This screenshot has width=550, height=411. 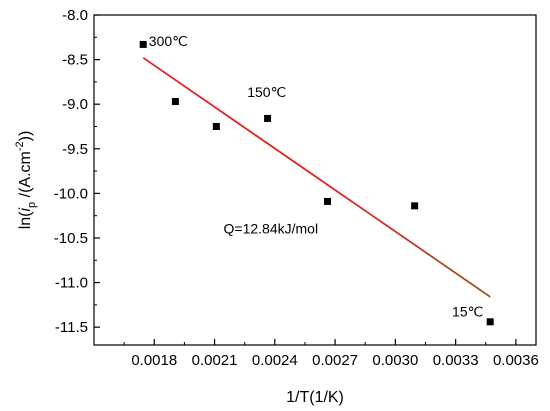 What do you see at coordinates (71, 327) in the screenshot?
I see `y-tick-label: -11.5` at bounding box center [71, 327].